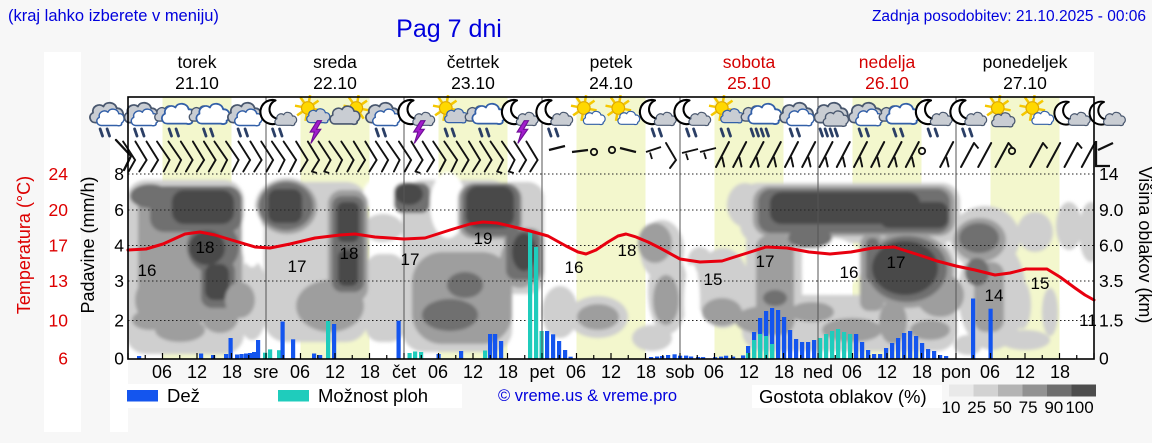  I want to click on svg-text: 1.5, so click(1111, 321).